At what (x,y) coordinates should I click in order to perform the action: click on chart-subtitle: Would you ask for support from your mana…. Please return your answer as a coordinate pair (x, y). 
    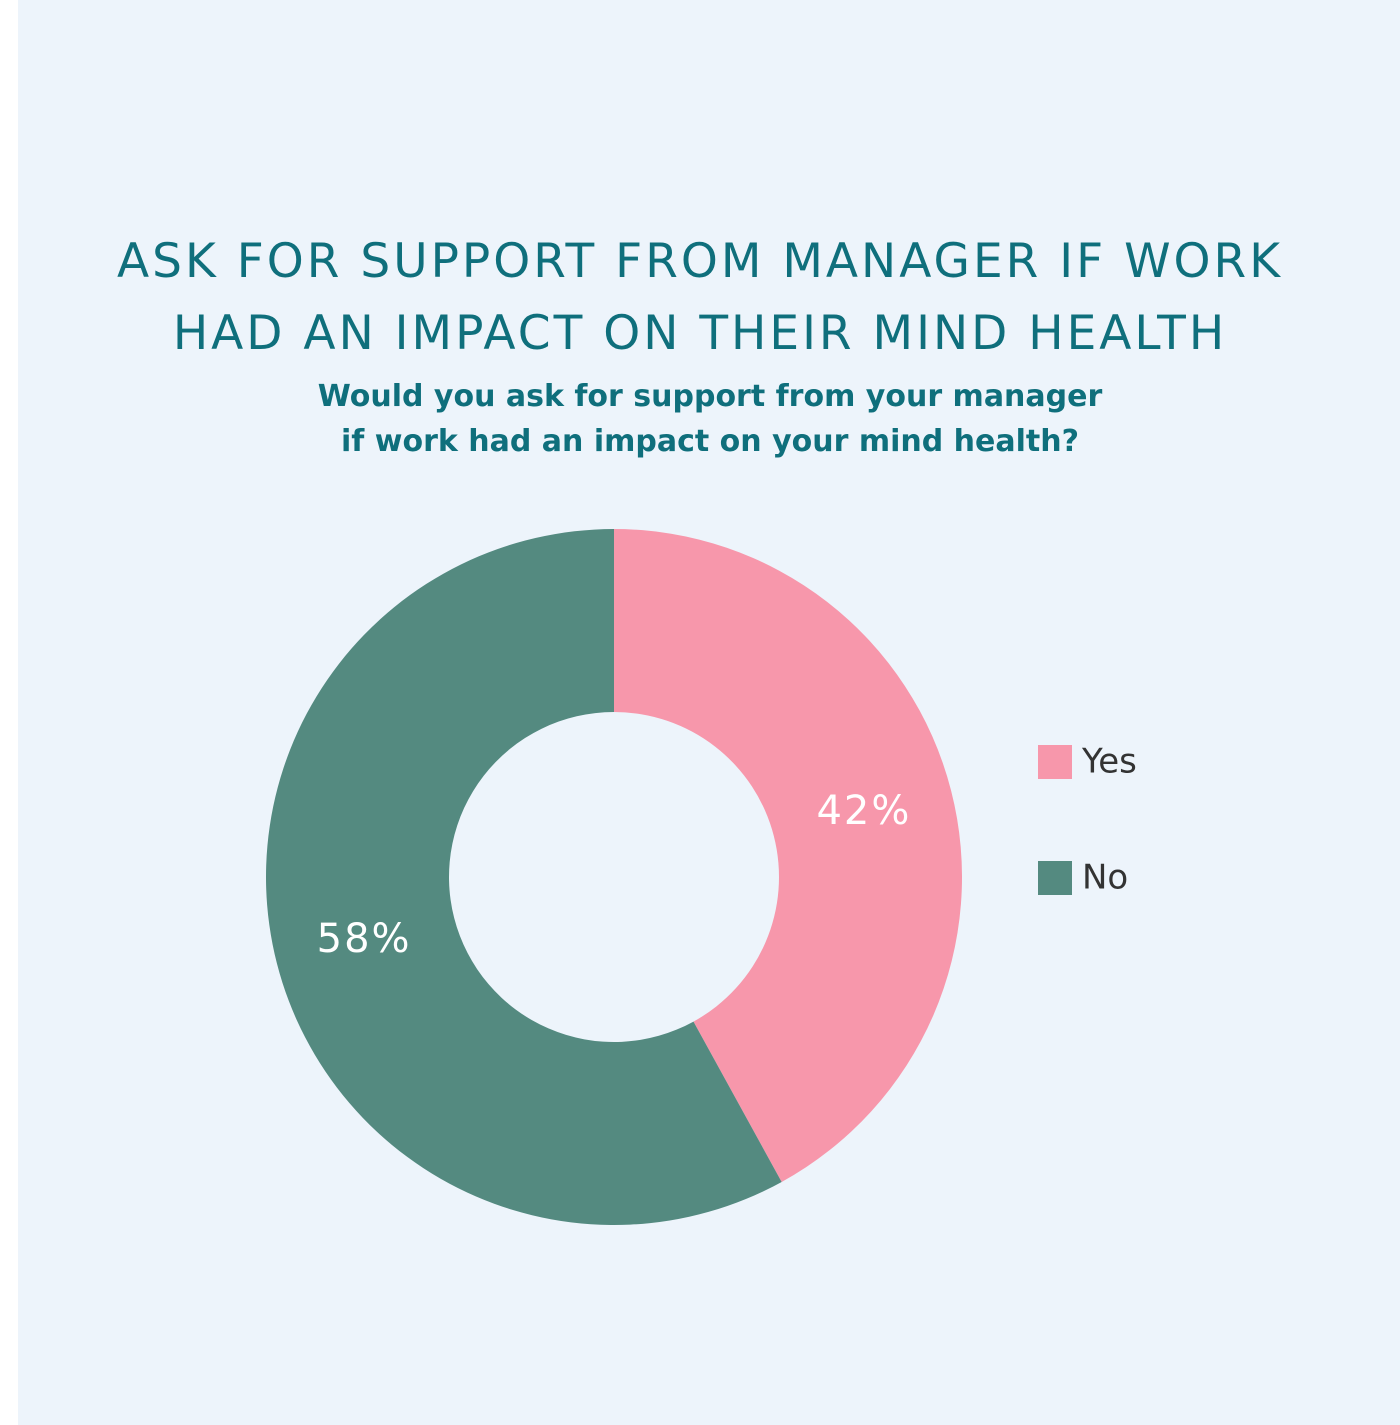
    Looking at the image, I should click on (700, 419).